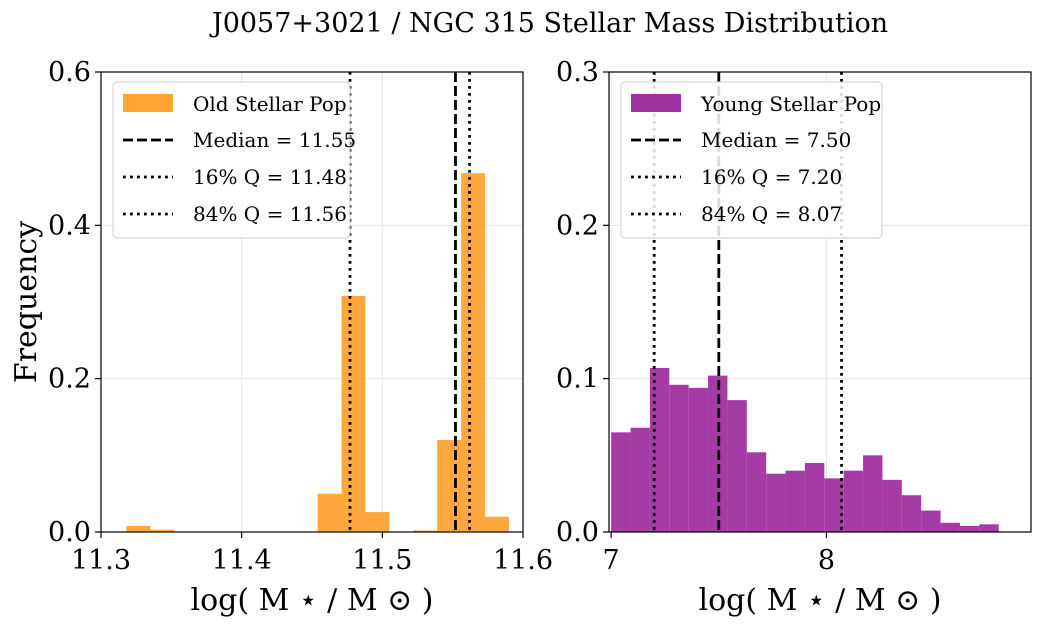 This screenshot has height=629, width=1040. I want to click on y-tick-label: 0.6, so click(69, 72).